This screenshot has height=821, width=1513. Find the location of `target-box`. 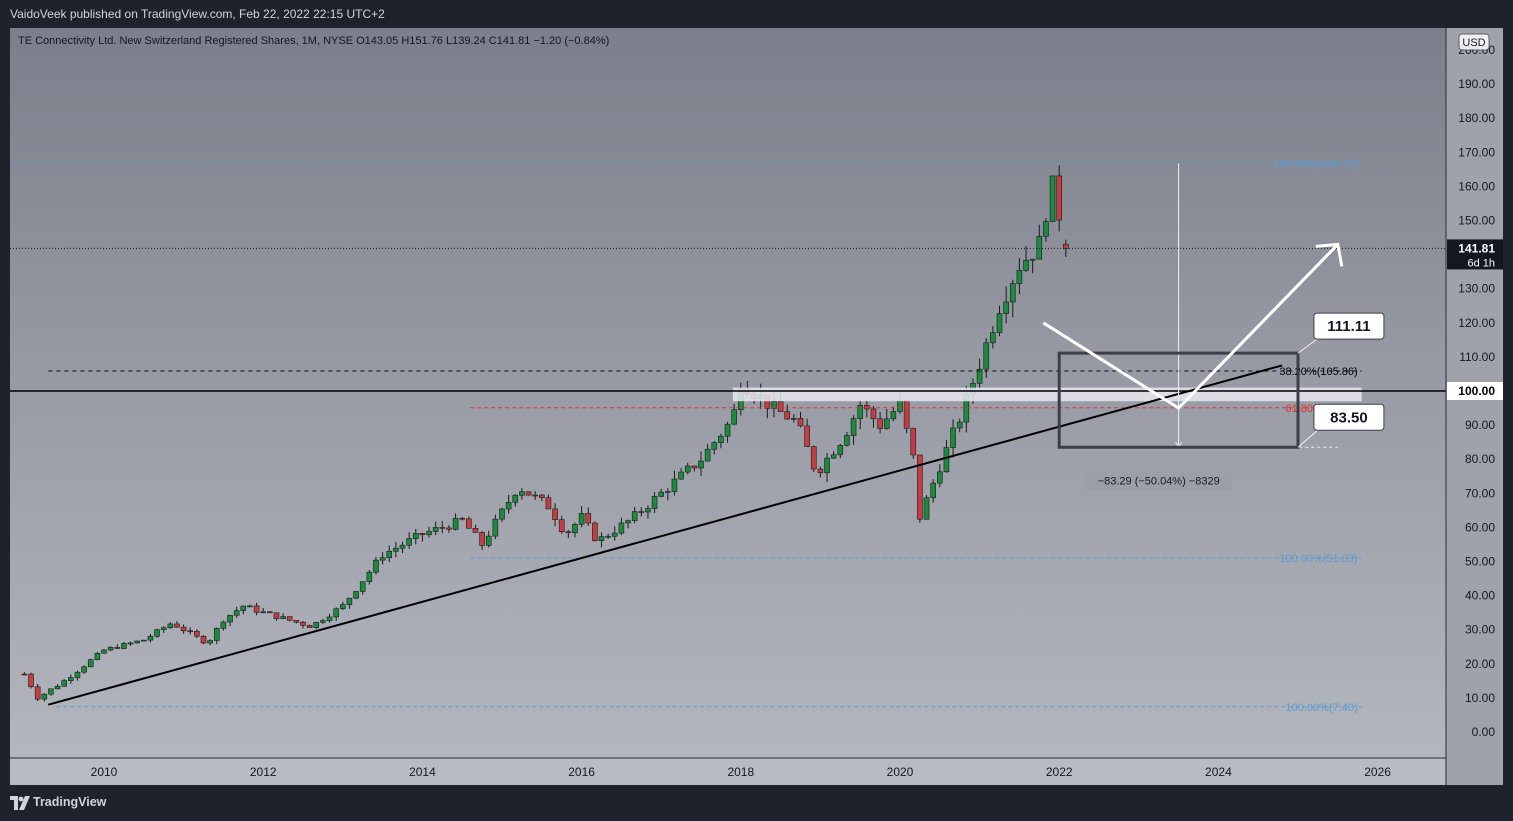

target-box is located at coordinates (1178, 400).